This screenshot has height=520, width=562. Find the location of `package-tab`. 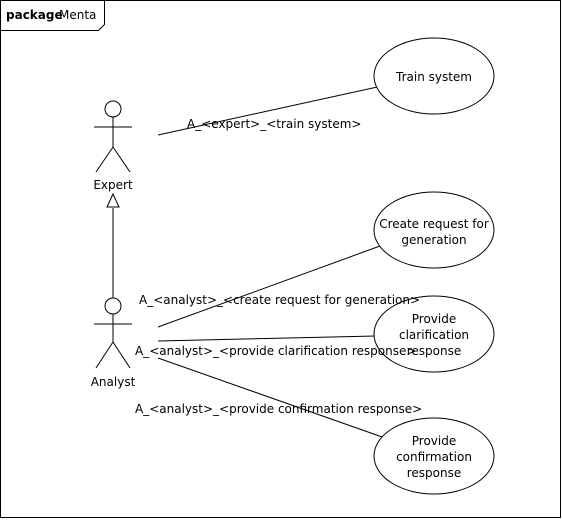

package-tab is located at coordinates (52, 15).